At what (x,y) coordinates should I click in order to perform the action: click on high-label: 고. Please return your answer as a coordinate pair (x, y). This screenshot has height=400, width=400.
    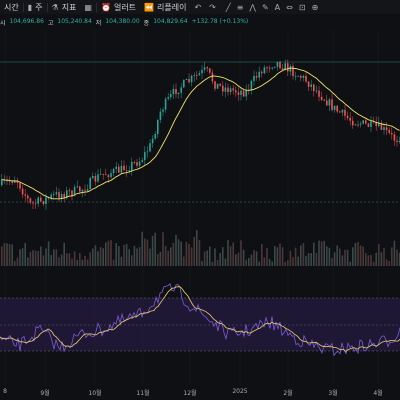
    Looking at the image, I should click on (50, 23).